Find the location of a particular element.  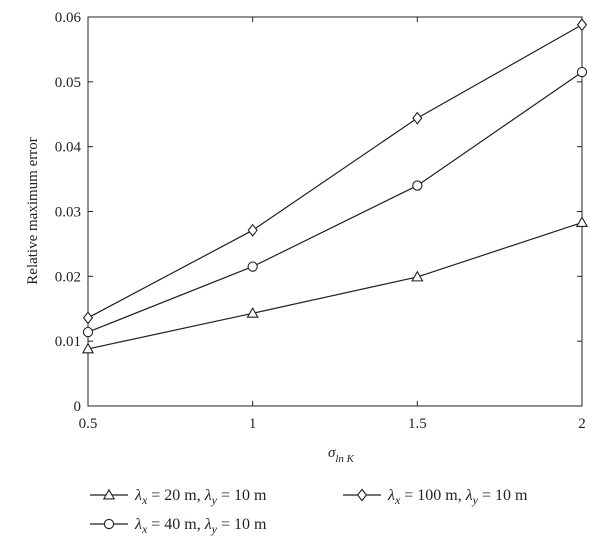

y-tick-label: 0.06 is located at coordinates (68, 18).